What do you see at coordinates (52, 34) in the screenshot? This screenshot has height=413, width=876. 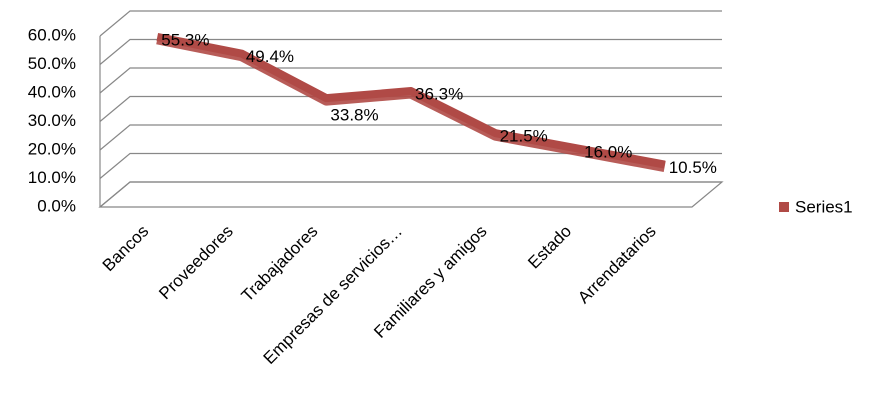 I see `y-tick-label: 60.0%` at bounding box center [52, 34].